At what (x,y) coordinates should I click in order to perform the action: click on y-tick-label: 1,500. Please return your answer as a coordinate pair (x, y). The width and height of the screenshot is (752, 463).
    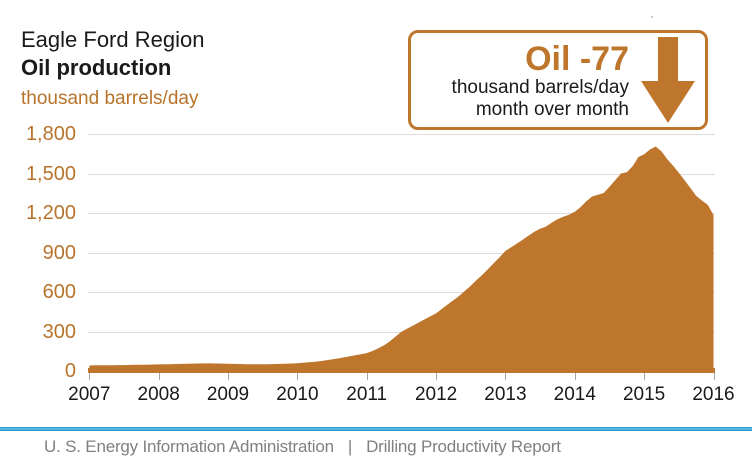
    Looking at the image, I should click on (50, 173).